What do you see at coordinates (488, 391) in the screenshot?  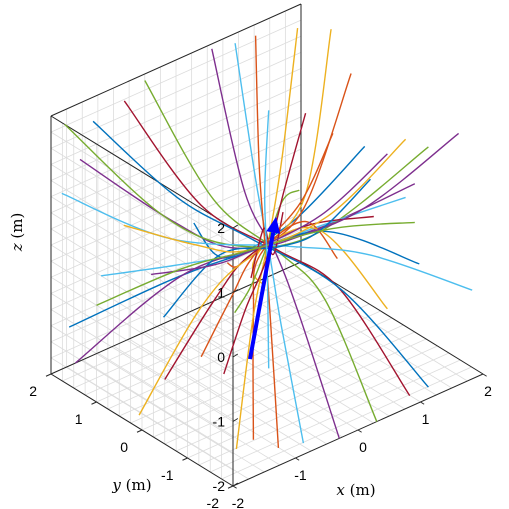 I see `x-tick-label: 2` at bounding box center [488, 391].